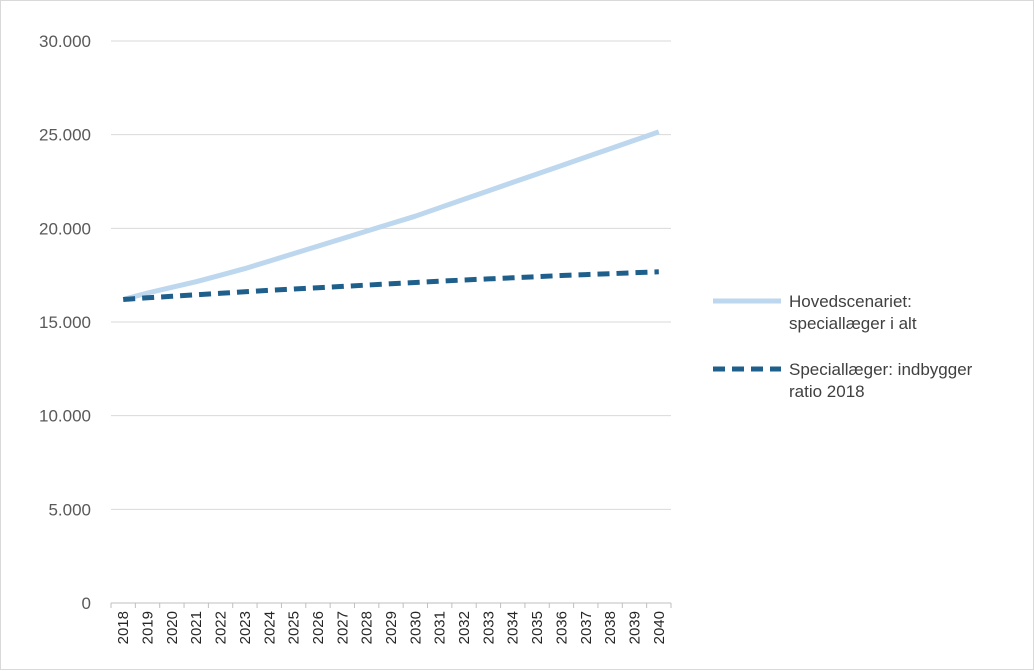  What do you see at coordinates (221, 627) in the screenshot?
I see `x-tick-label: 2022` at bounding box center [221, 627].